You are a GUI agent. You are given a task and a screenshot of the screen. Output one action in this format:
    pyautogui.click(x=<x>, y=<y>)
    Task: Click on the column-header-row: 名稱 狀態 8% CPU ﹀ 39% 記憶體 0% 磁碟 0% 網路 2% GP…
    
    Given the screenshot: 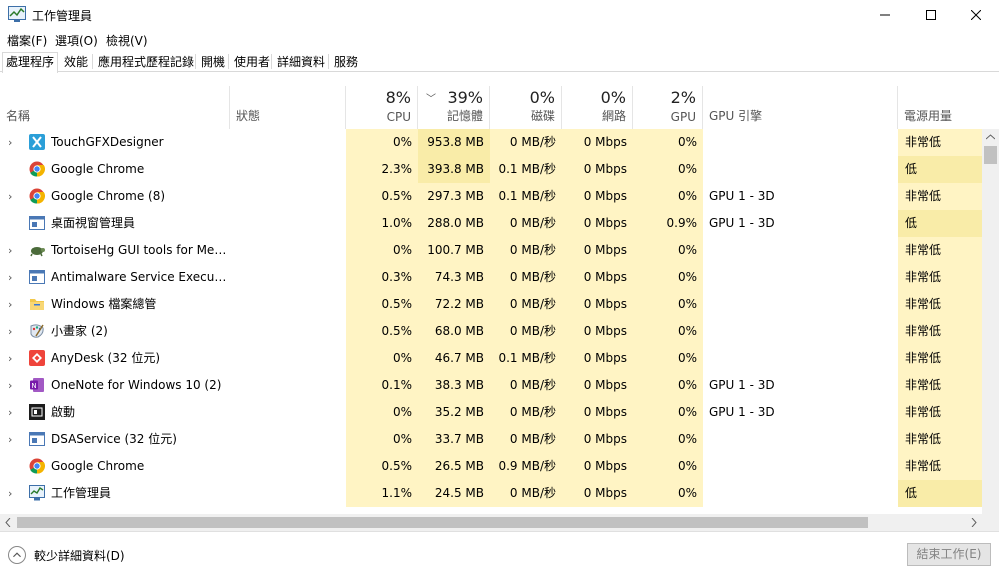 What is the action you would take?
    pyautogui.click(x=499, y=107)
    